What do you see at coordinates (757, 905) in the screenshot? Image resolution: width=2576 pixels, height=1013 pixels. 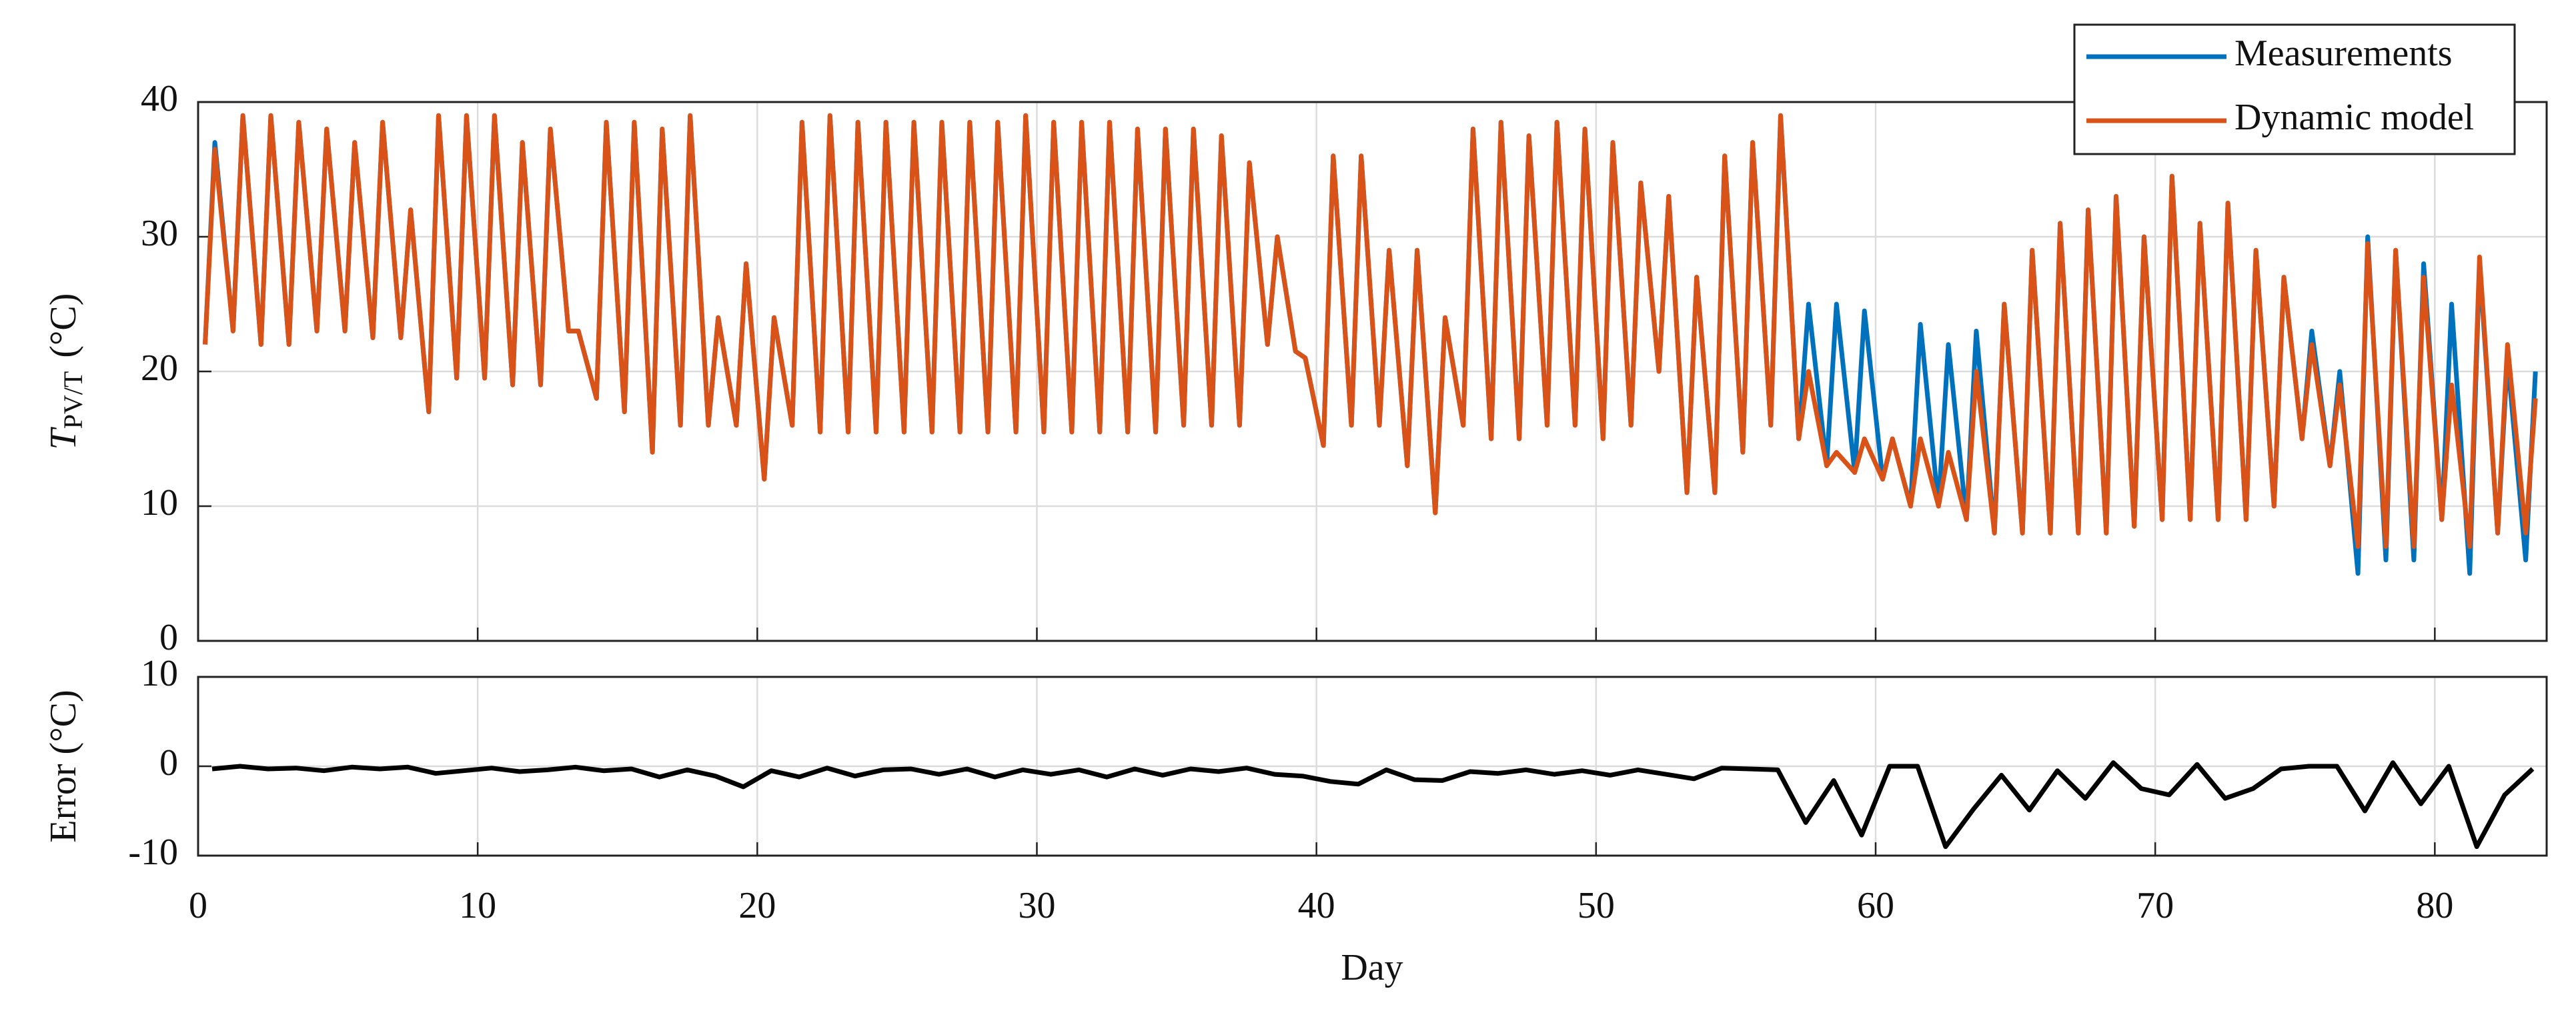 I see `x-tick-label: 20` at bounding box center [757, 905].